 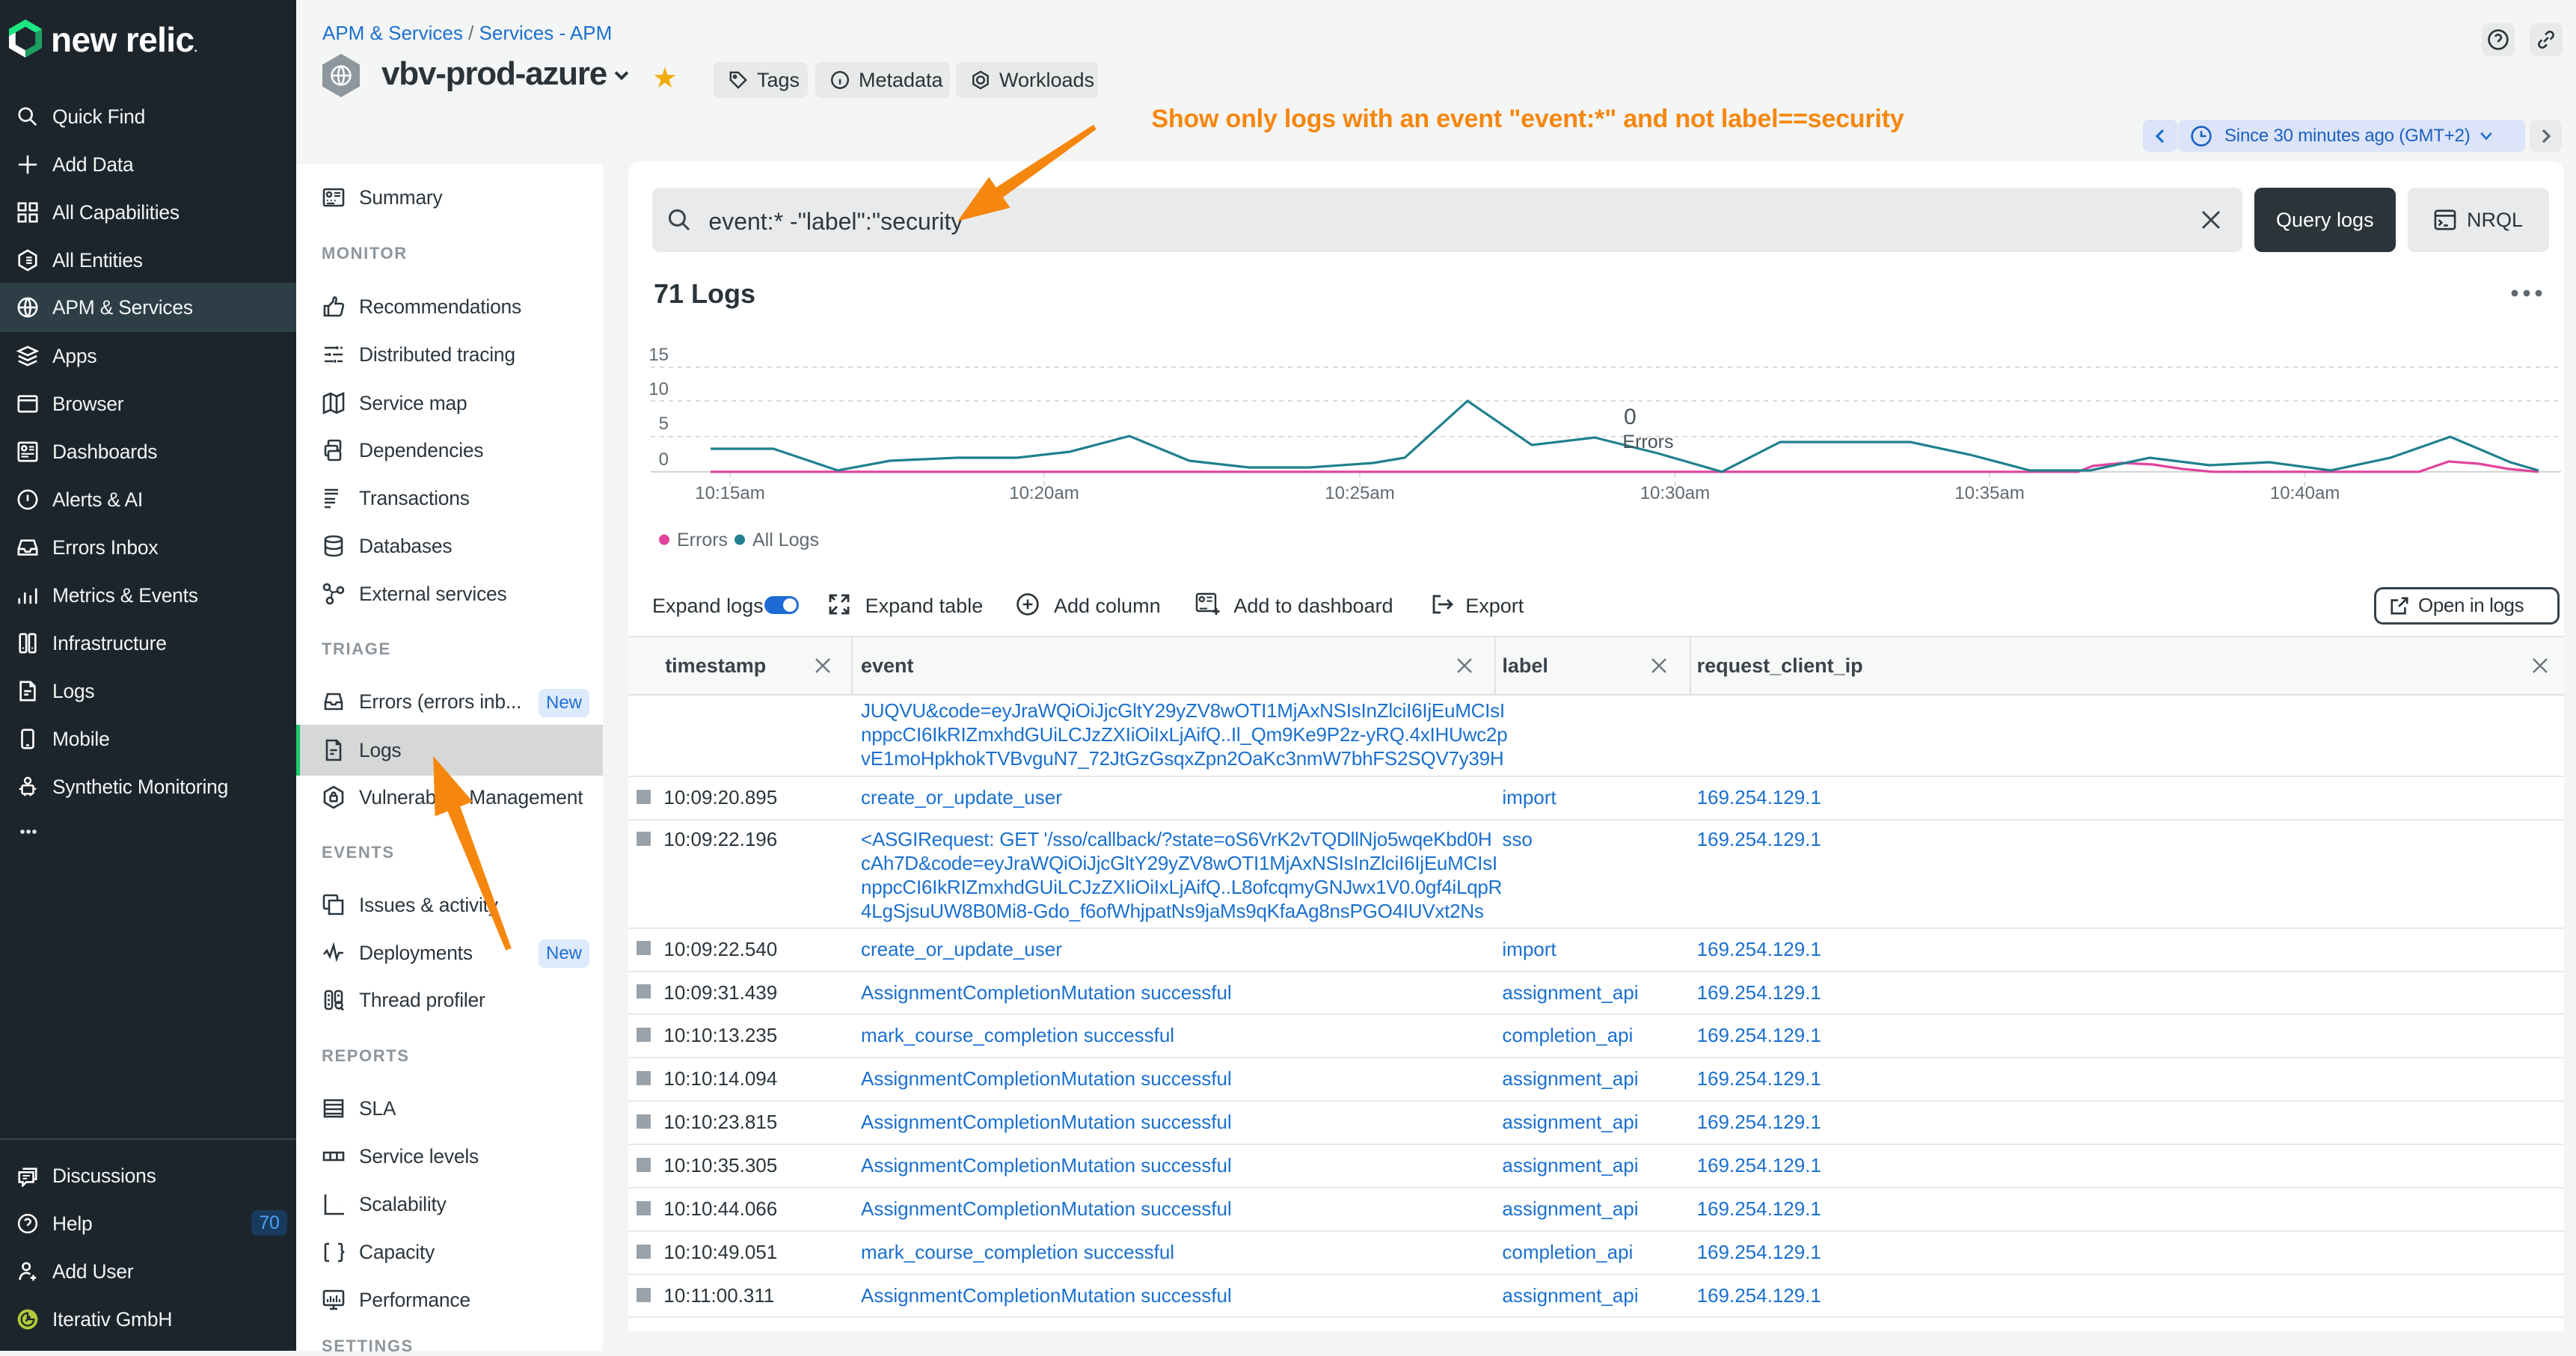 I want to click on svg-text: 15, so click(x=658, y=355).